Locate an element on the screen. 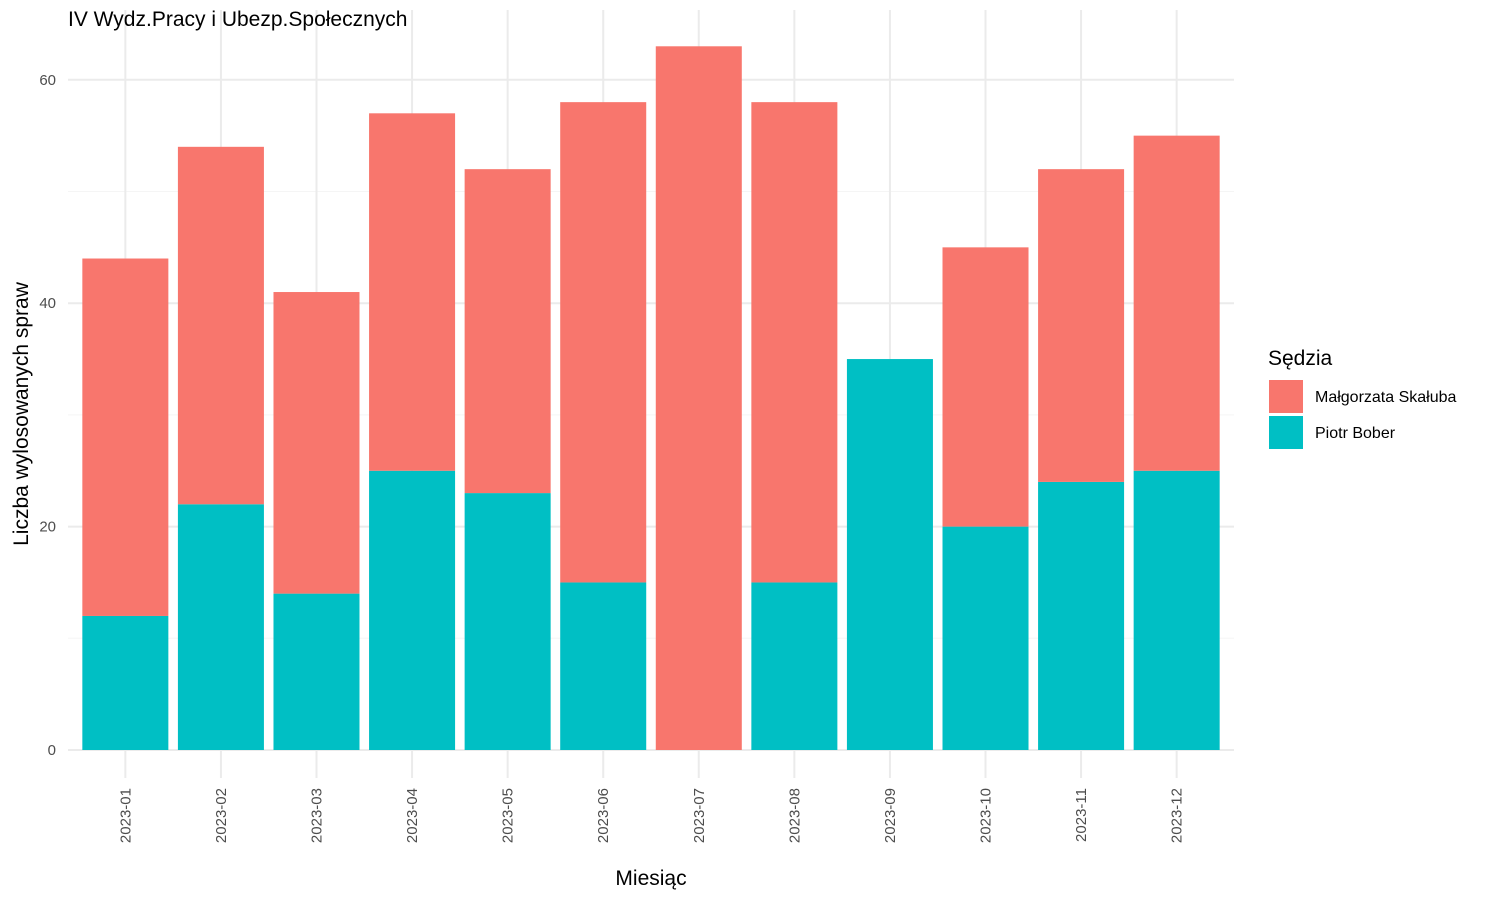 The width and height of the screenshot is (1500, 900). legend-title: Sędzia is located at coordinates (1300, 358).